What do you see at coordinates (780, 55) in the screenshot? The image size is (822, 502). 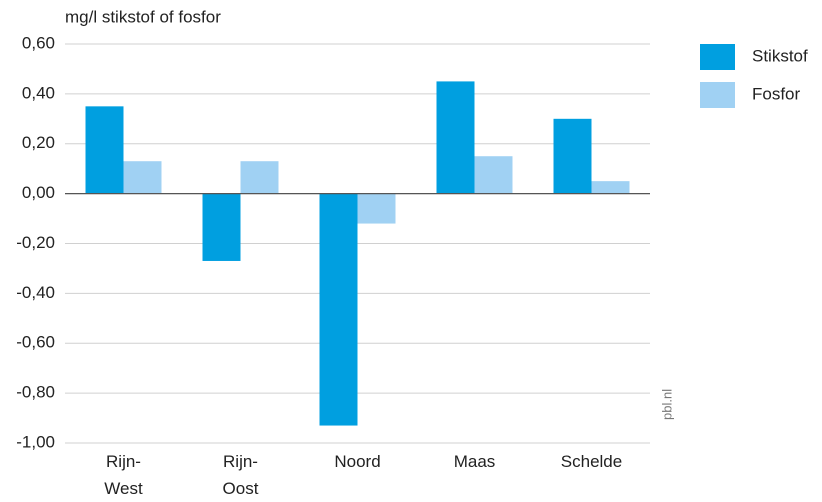 I see `legend-label: Stikstof` at bounding box center [780, 55].